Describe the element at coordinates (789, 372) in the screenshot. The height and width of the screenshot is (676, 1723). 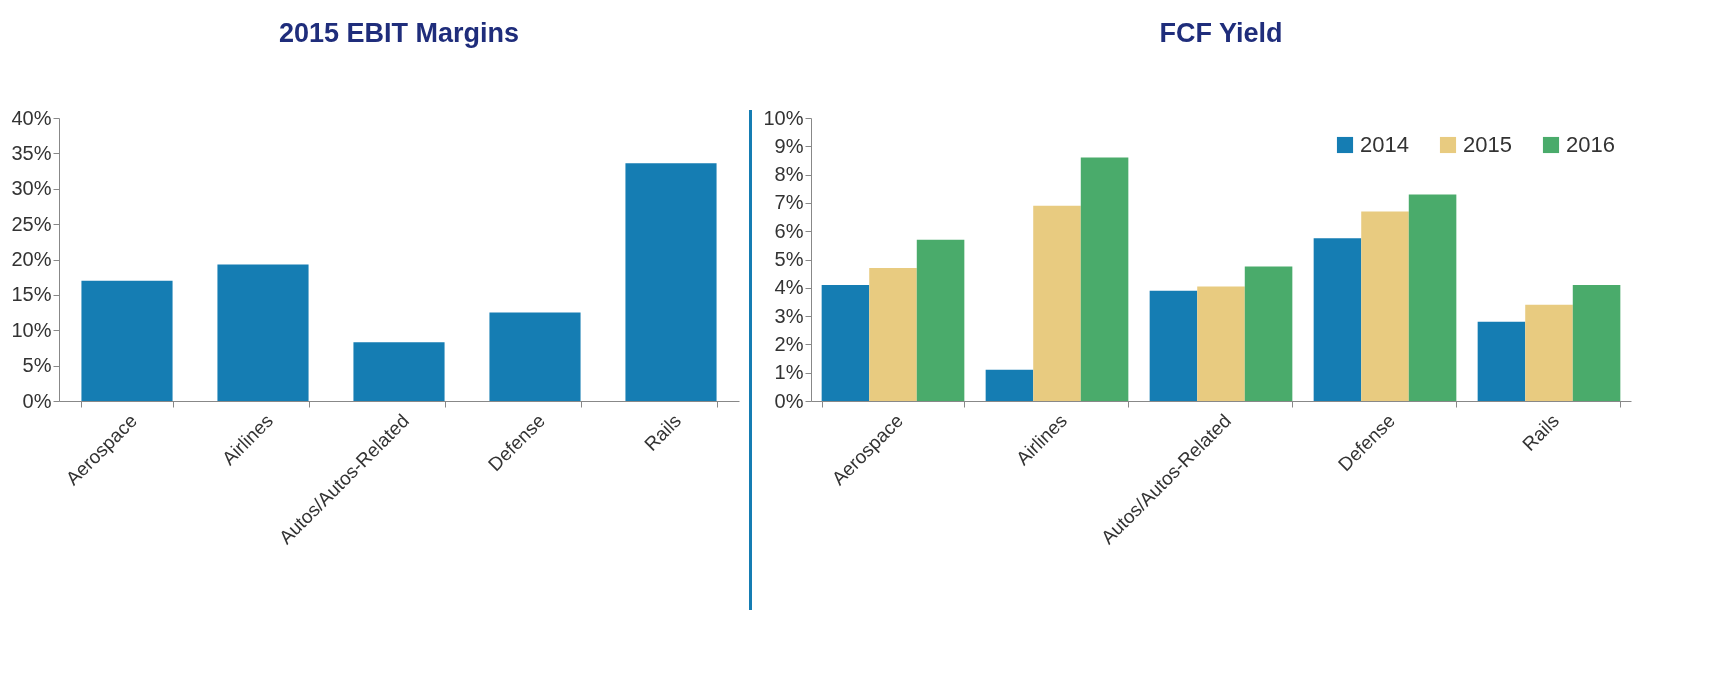
I see `y-tick-label: 1%` at that location.